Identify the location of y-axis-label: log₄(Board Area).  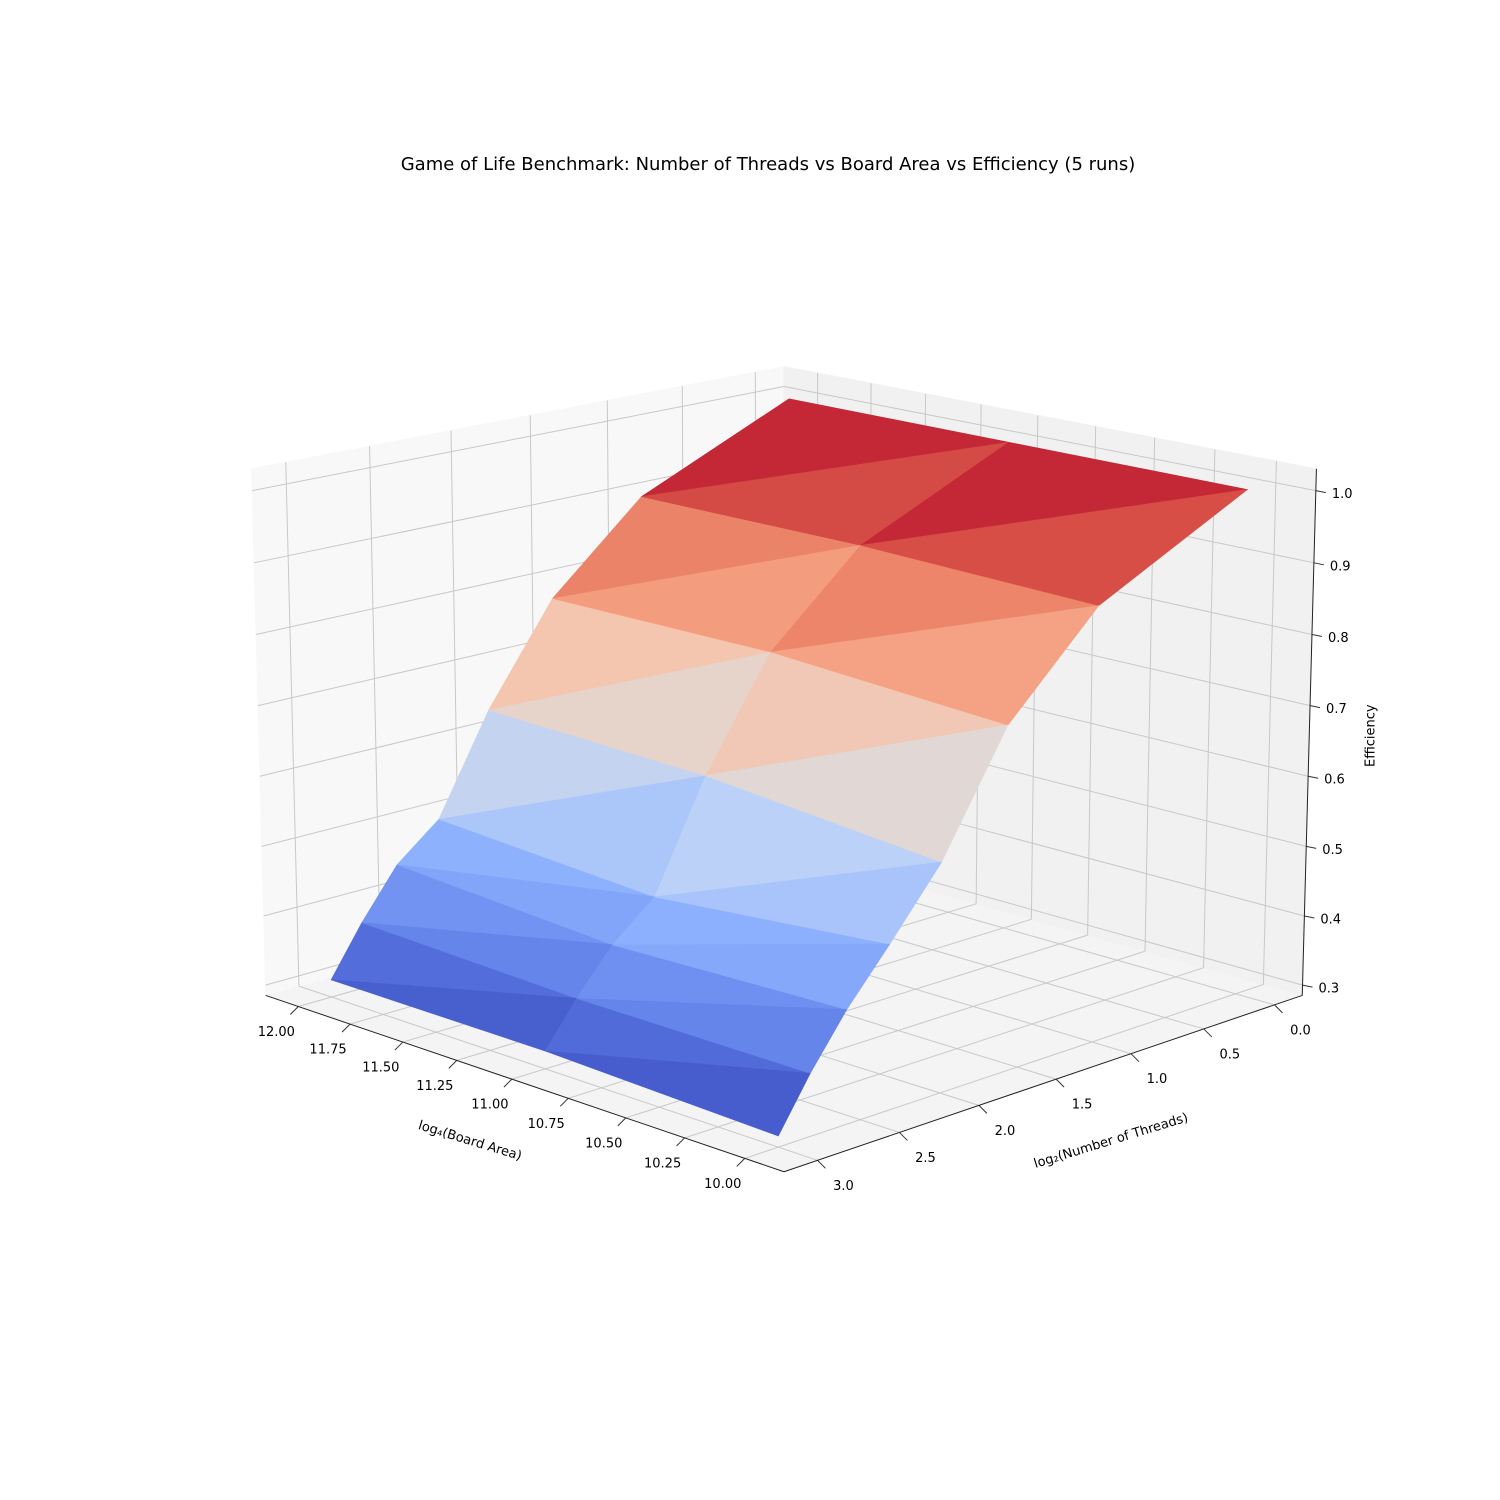
(469, 1141).